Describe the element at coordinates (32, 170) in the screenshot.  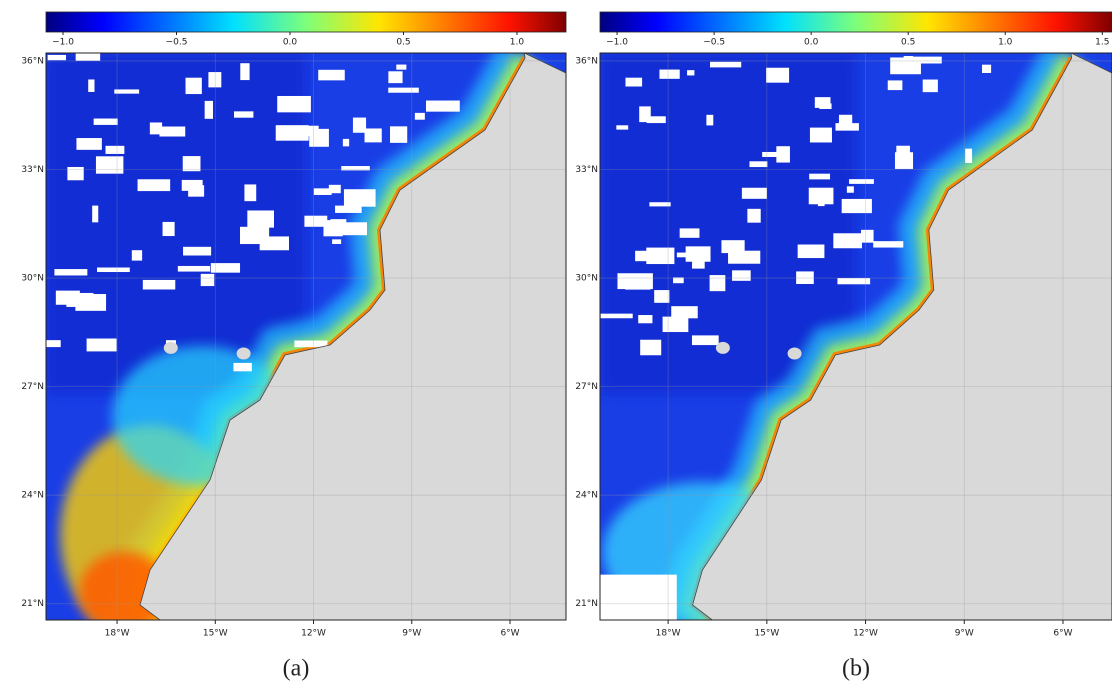
I see `y-tick-label: 33°N` at that location.